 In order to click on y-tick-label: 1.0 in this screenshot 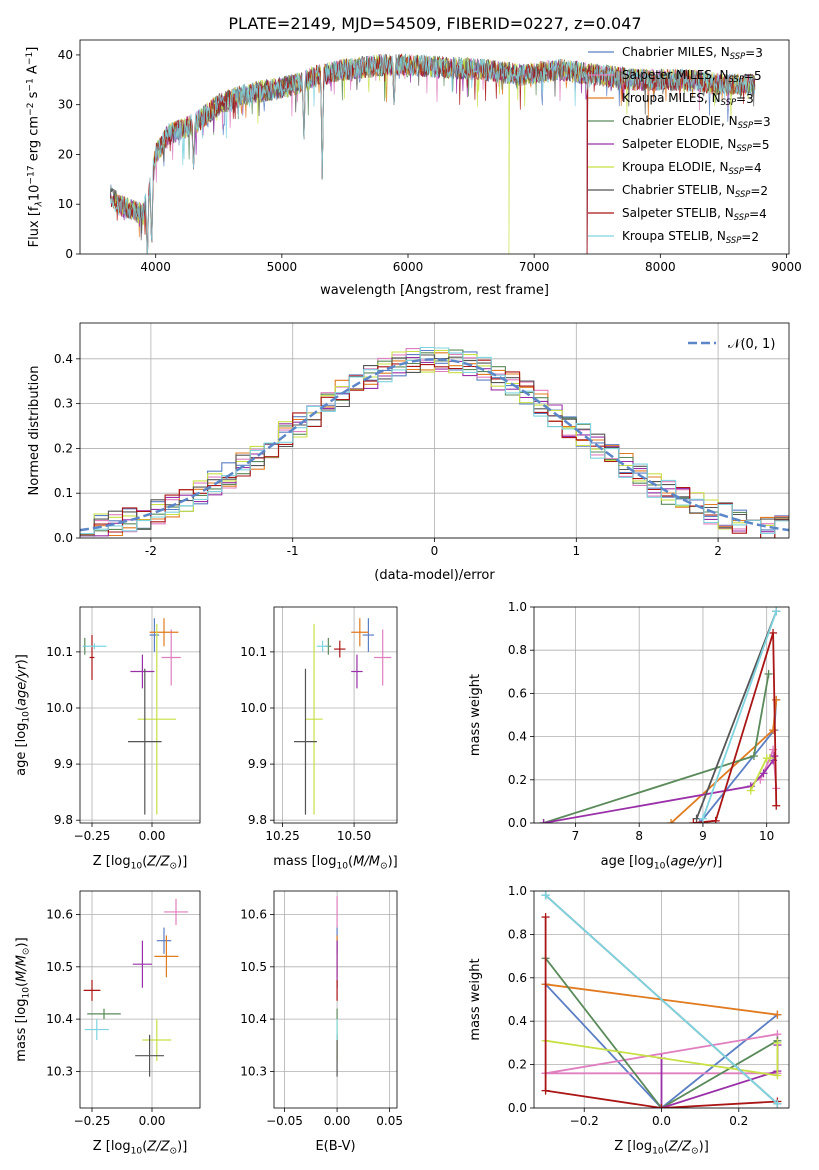, I will do `click(517, 607)`.